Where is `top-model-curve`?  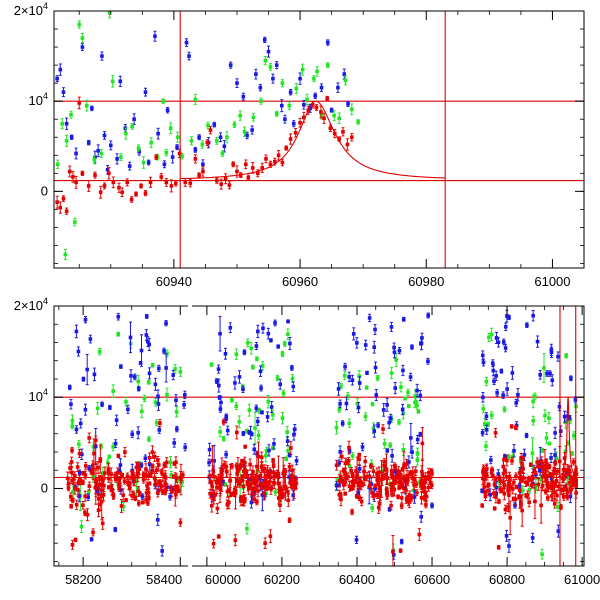
top-model-curve is located at coordinates (313, 140).